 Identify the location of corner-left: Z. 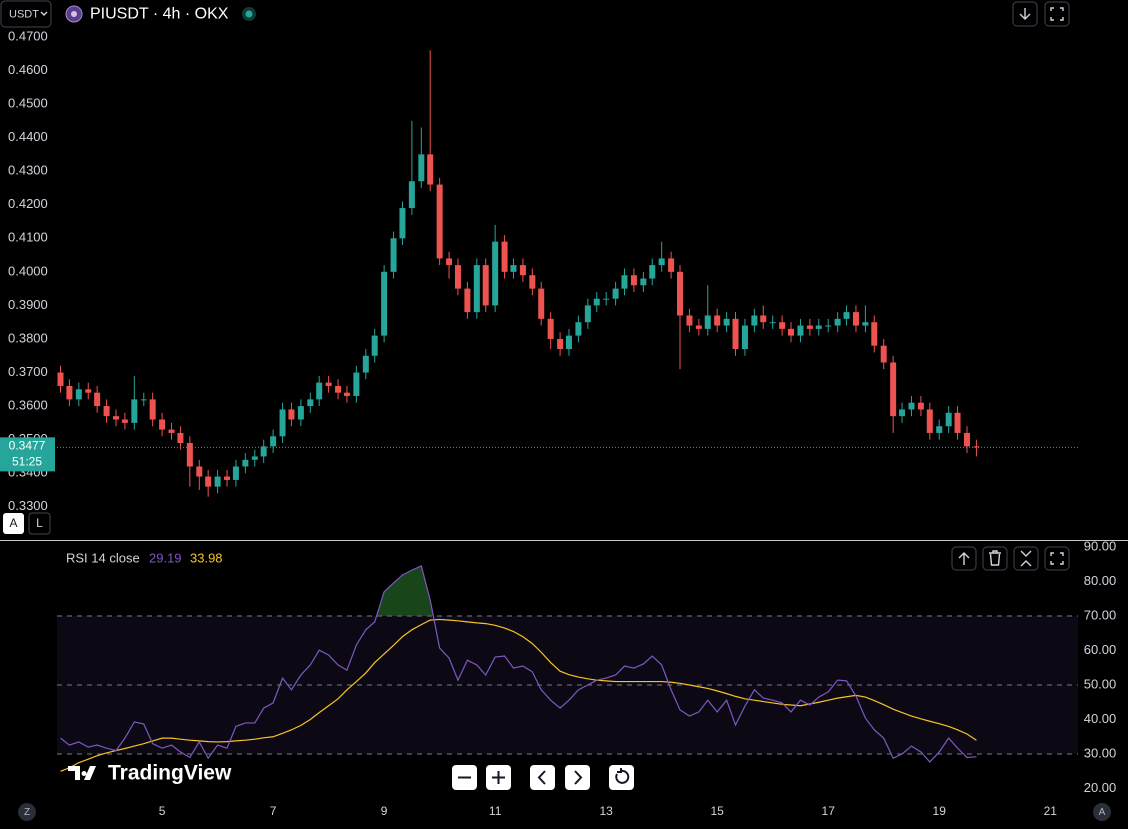
(27, 812).